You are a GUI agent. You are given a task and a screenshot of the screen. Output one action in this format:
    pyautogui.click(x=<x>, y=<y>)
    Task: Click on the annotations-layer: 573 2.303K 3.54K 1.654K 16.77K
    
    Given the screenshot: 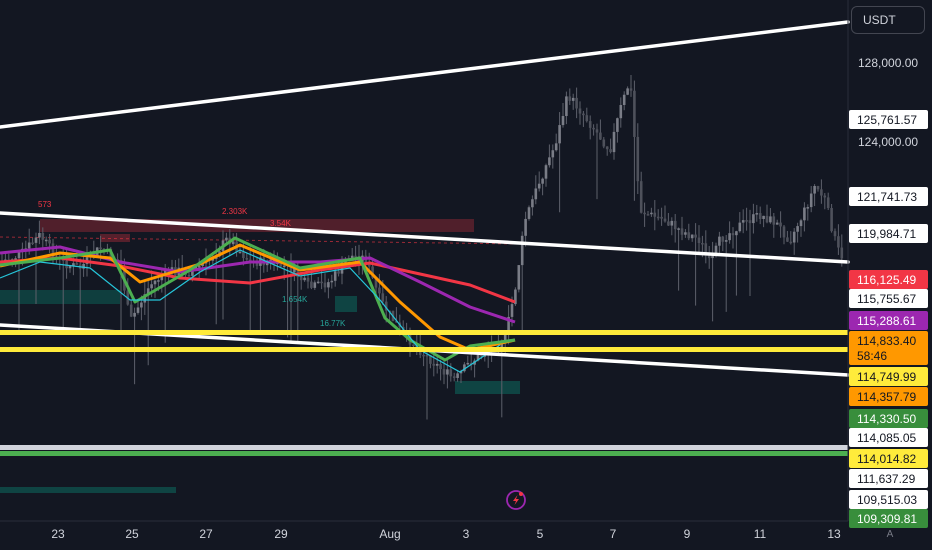 What is the action you would take?
    pyautogui.click(x=192, y=264)
    